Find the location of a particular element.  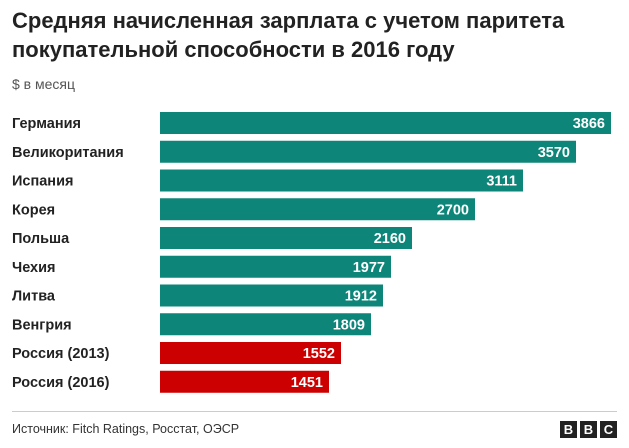

bbc-logo: B B C is located at coordinates (588, 429).